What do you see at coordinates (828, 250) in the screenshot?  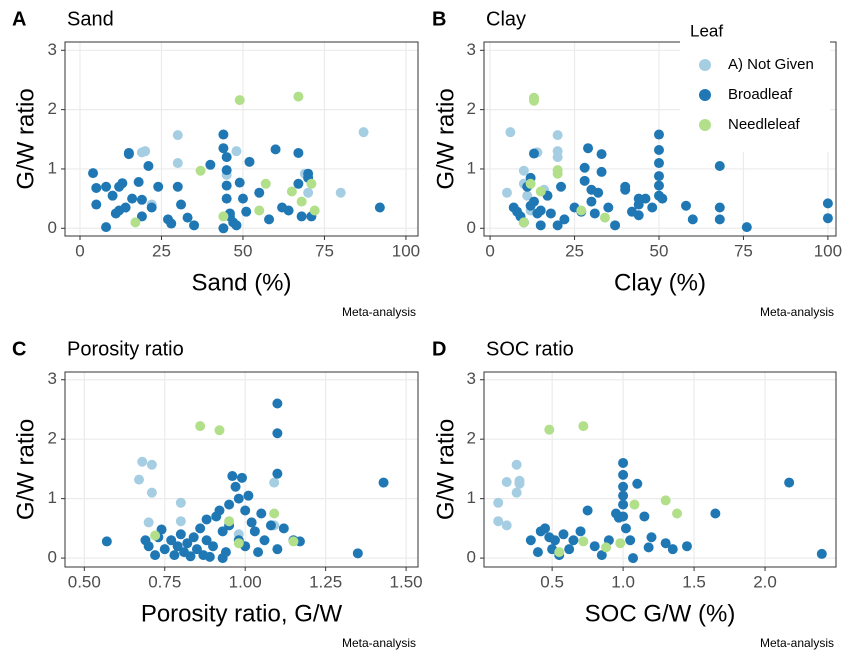 I see `x-tick-label: 100` at bounding box center [828, 250].